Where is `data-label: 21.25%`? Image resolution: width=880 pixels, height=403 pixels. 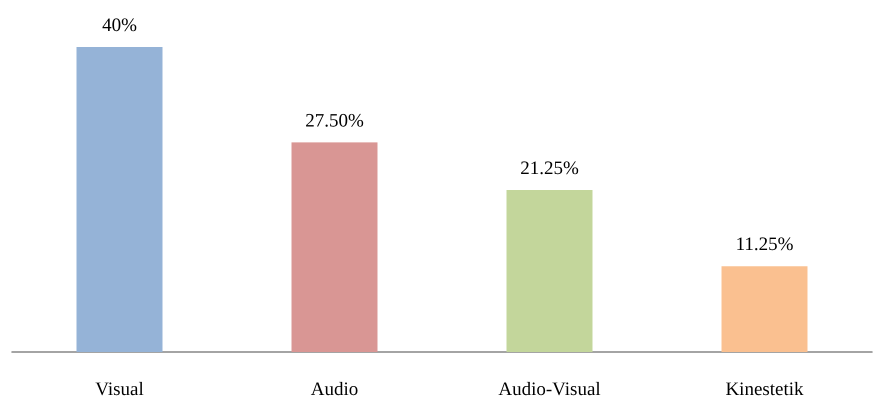 data-label: 21.25% is located at coordinates (549, 168).